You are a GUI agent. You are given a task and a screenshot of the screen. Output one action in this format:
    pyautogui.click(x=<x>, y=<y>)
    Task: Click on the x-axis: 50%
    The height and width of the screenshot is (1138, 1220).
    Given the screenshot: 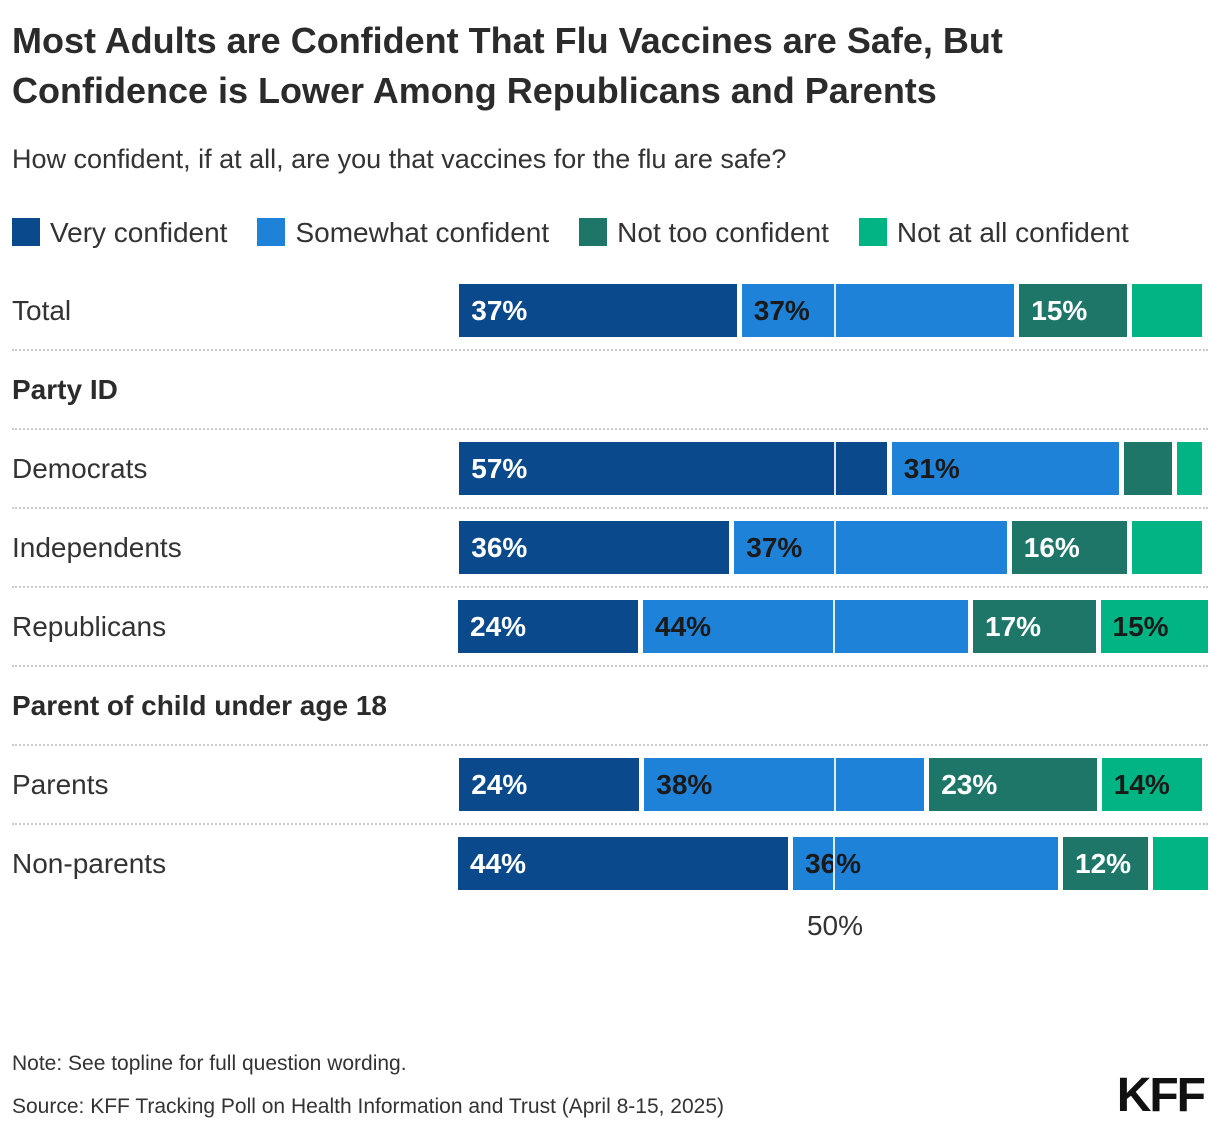 What is the action you would take?
    pyautogui.click(x=610, y=930)
    